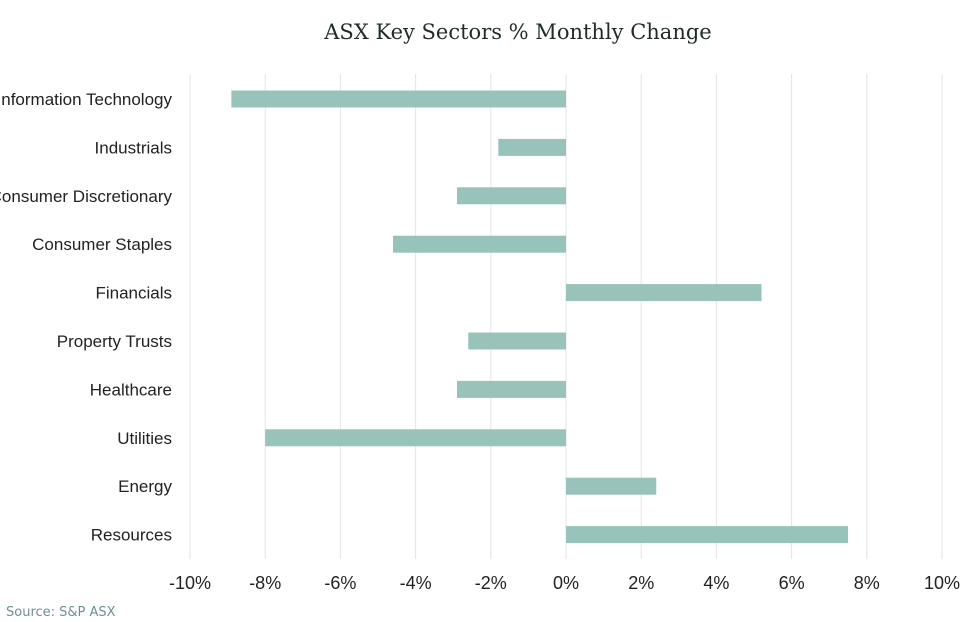 This screenshot has width=966, height=622. I want to click on x-tick-label: 8%, so click(867, 583).